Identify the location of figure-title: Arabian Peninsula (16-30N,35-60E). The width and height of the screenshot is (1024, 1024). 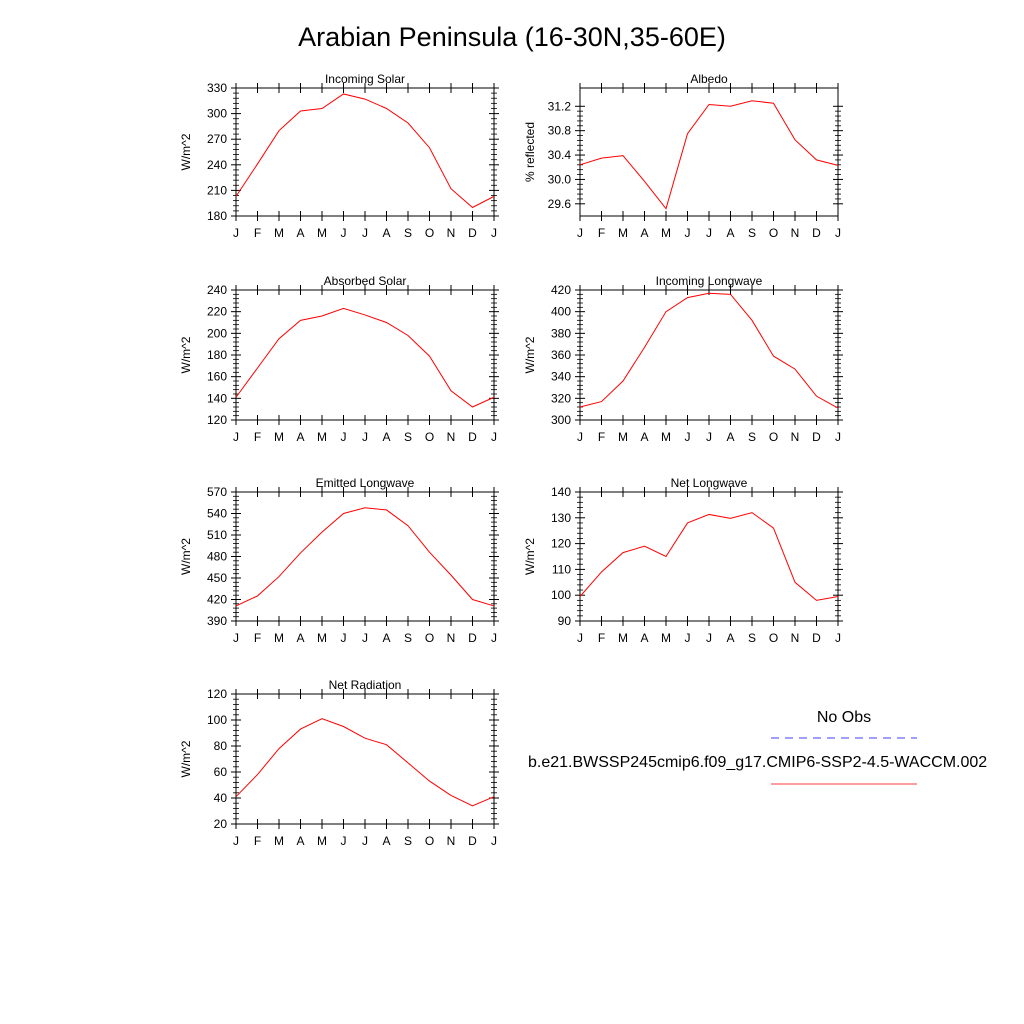
(512, 37).